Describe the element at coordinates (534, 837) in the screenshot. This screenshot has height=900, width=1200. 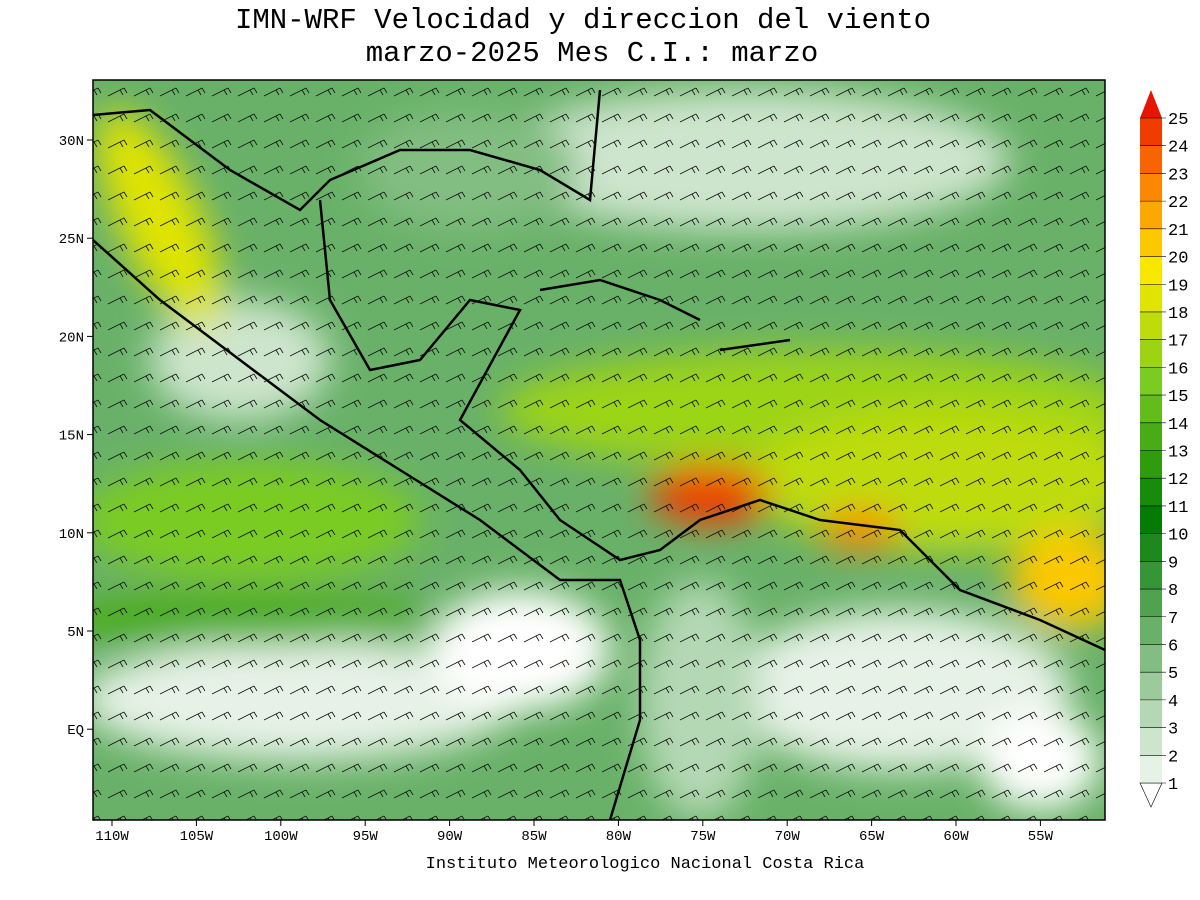
I see `lon-label: 85W` at that location.